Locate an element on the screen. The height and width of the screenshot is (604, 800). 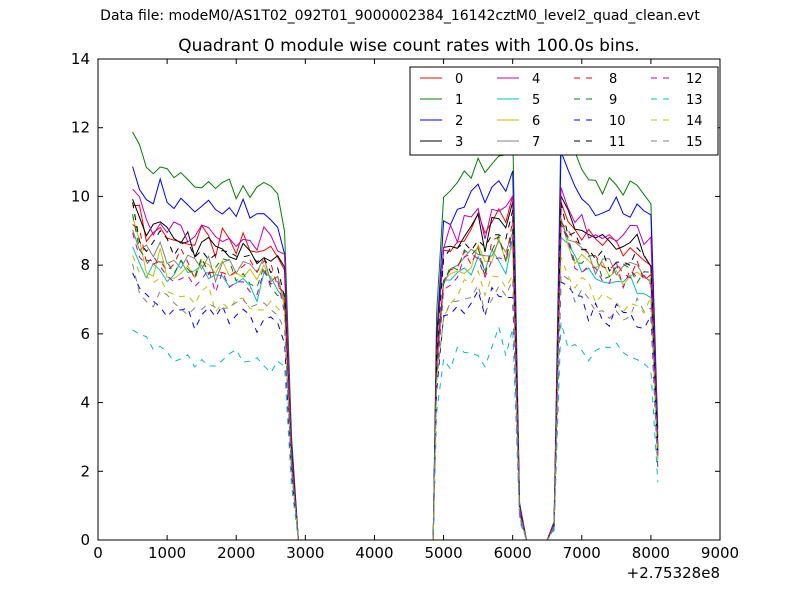
x-tick-label: 7000 is located at coordinates (582, 553).